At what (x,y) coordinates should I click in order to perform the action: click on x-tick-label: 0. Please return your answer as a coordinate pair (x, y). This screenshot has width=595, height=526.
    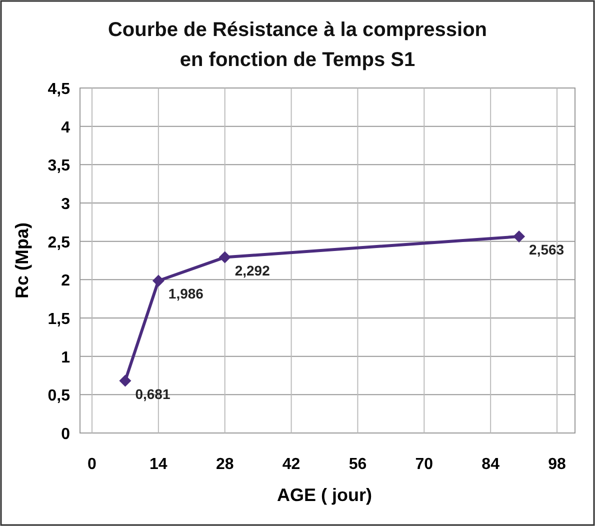
    Looking at the image, I should click on (92, 464).